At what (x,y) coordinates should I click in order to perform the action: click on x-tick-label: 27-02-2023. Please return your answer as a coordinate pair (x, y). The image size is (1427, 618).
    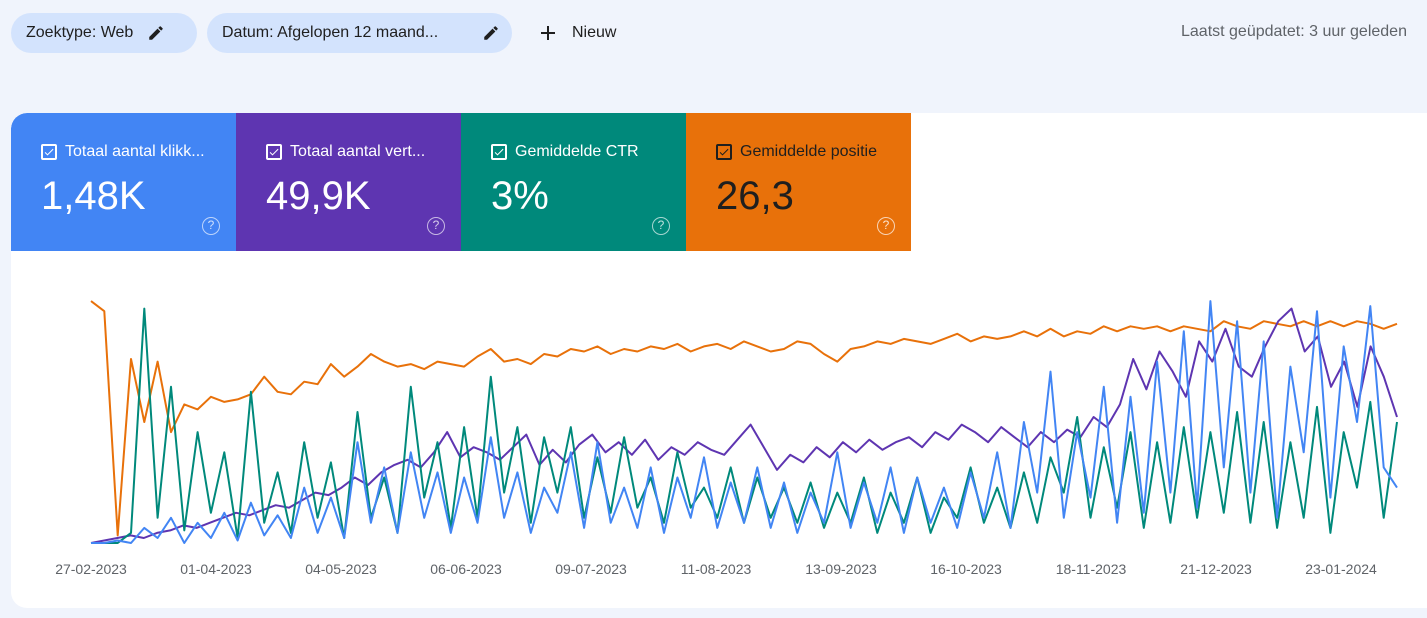
    Looking at the image, I should click on (91, 569).